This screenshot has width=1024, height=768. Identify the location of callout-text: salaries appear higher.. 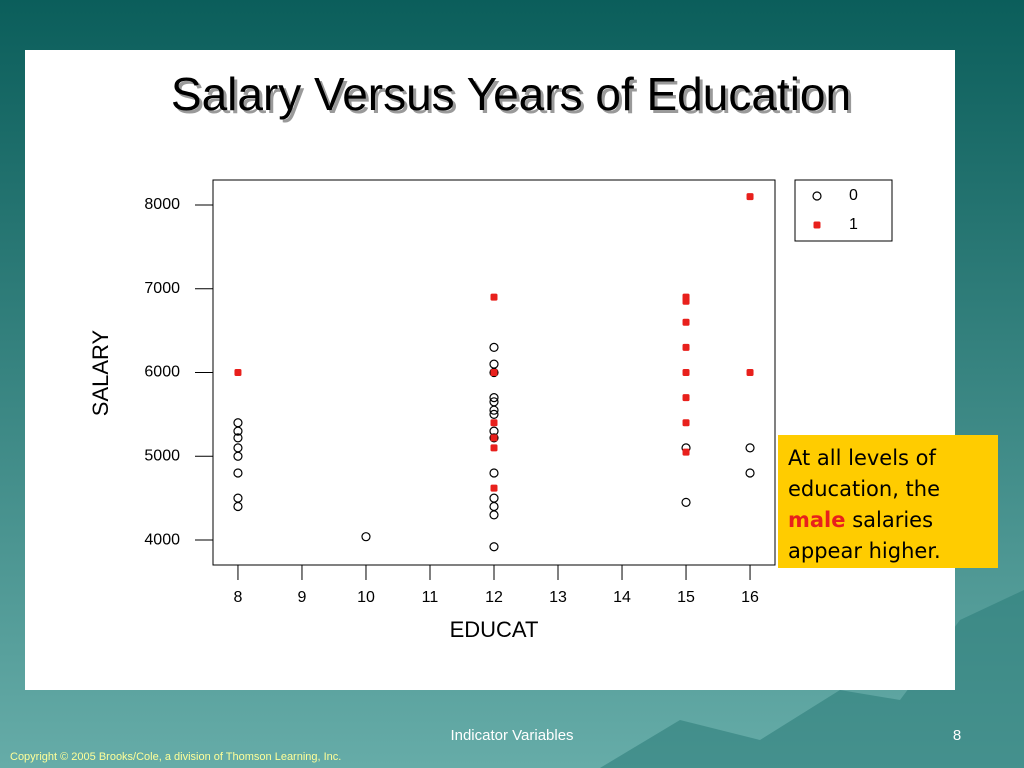
(864, 535).